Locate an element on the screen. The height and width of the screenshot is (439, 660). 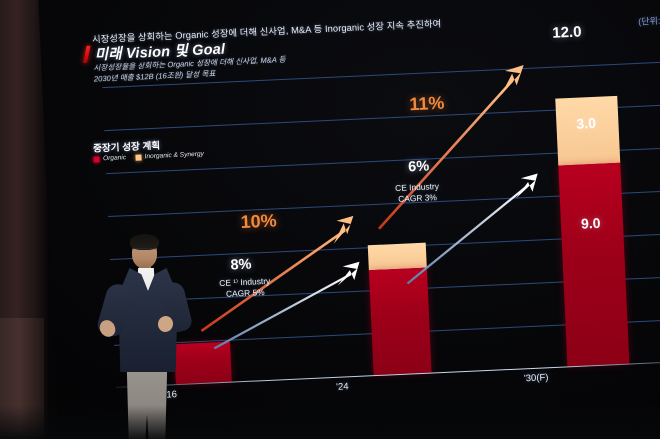
bar-2030-organic-segment is located at coordinates (594, 264).